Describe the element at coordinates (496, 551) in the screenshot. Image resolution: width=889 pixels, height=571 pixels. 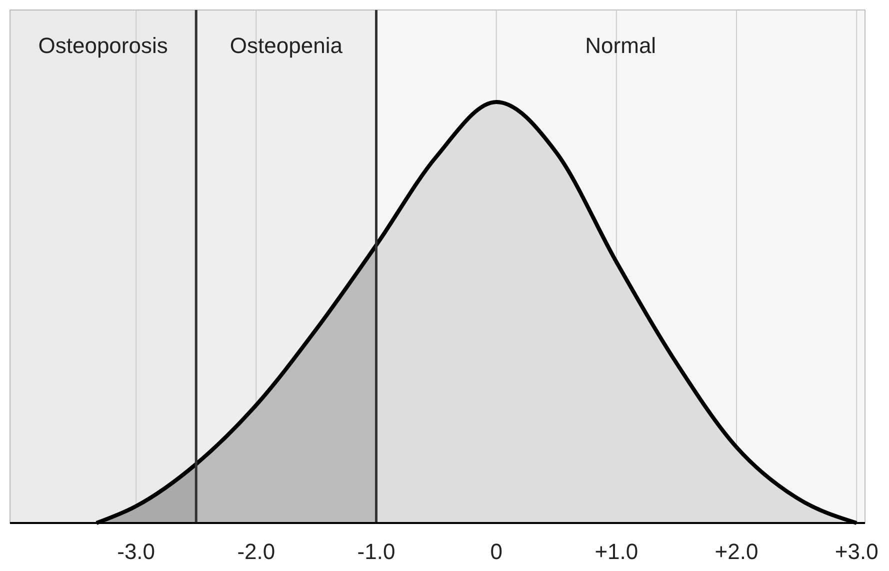
I see `x-tick-label: 0` at that location.